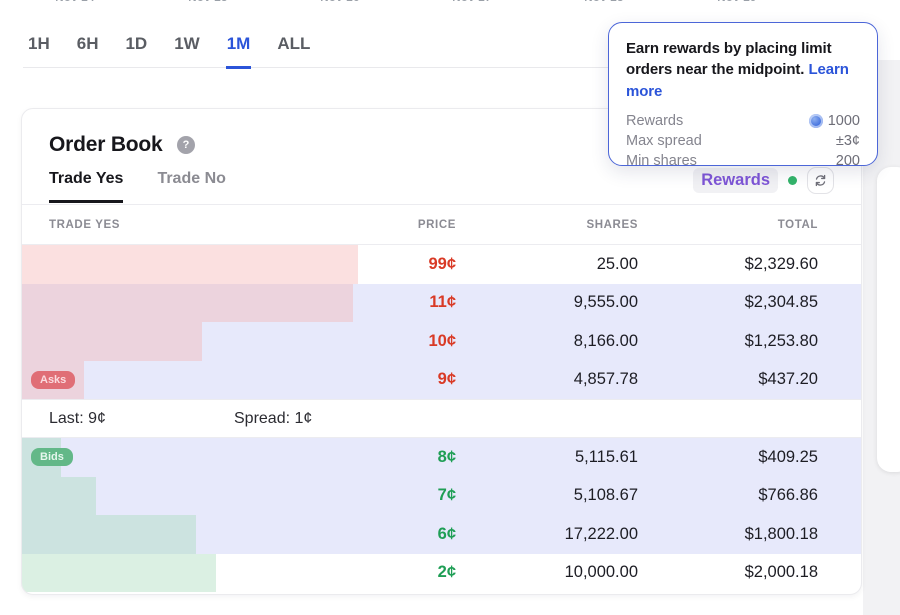  I want to click on refresh-button, so click(820, 180).